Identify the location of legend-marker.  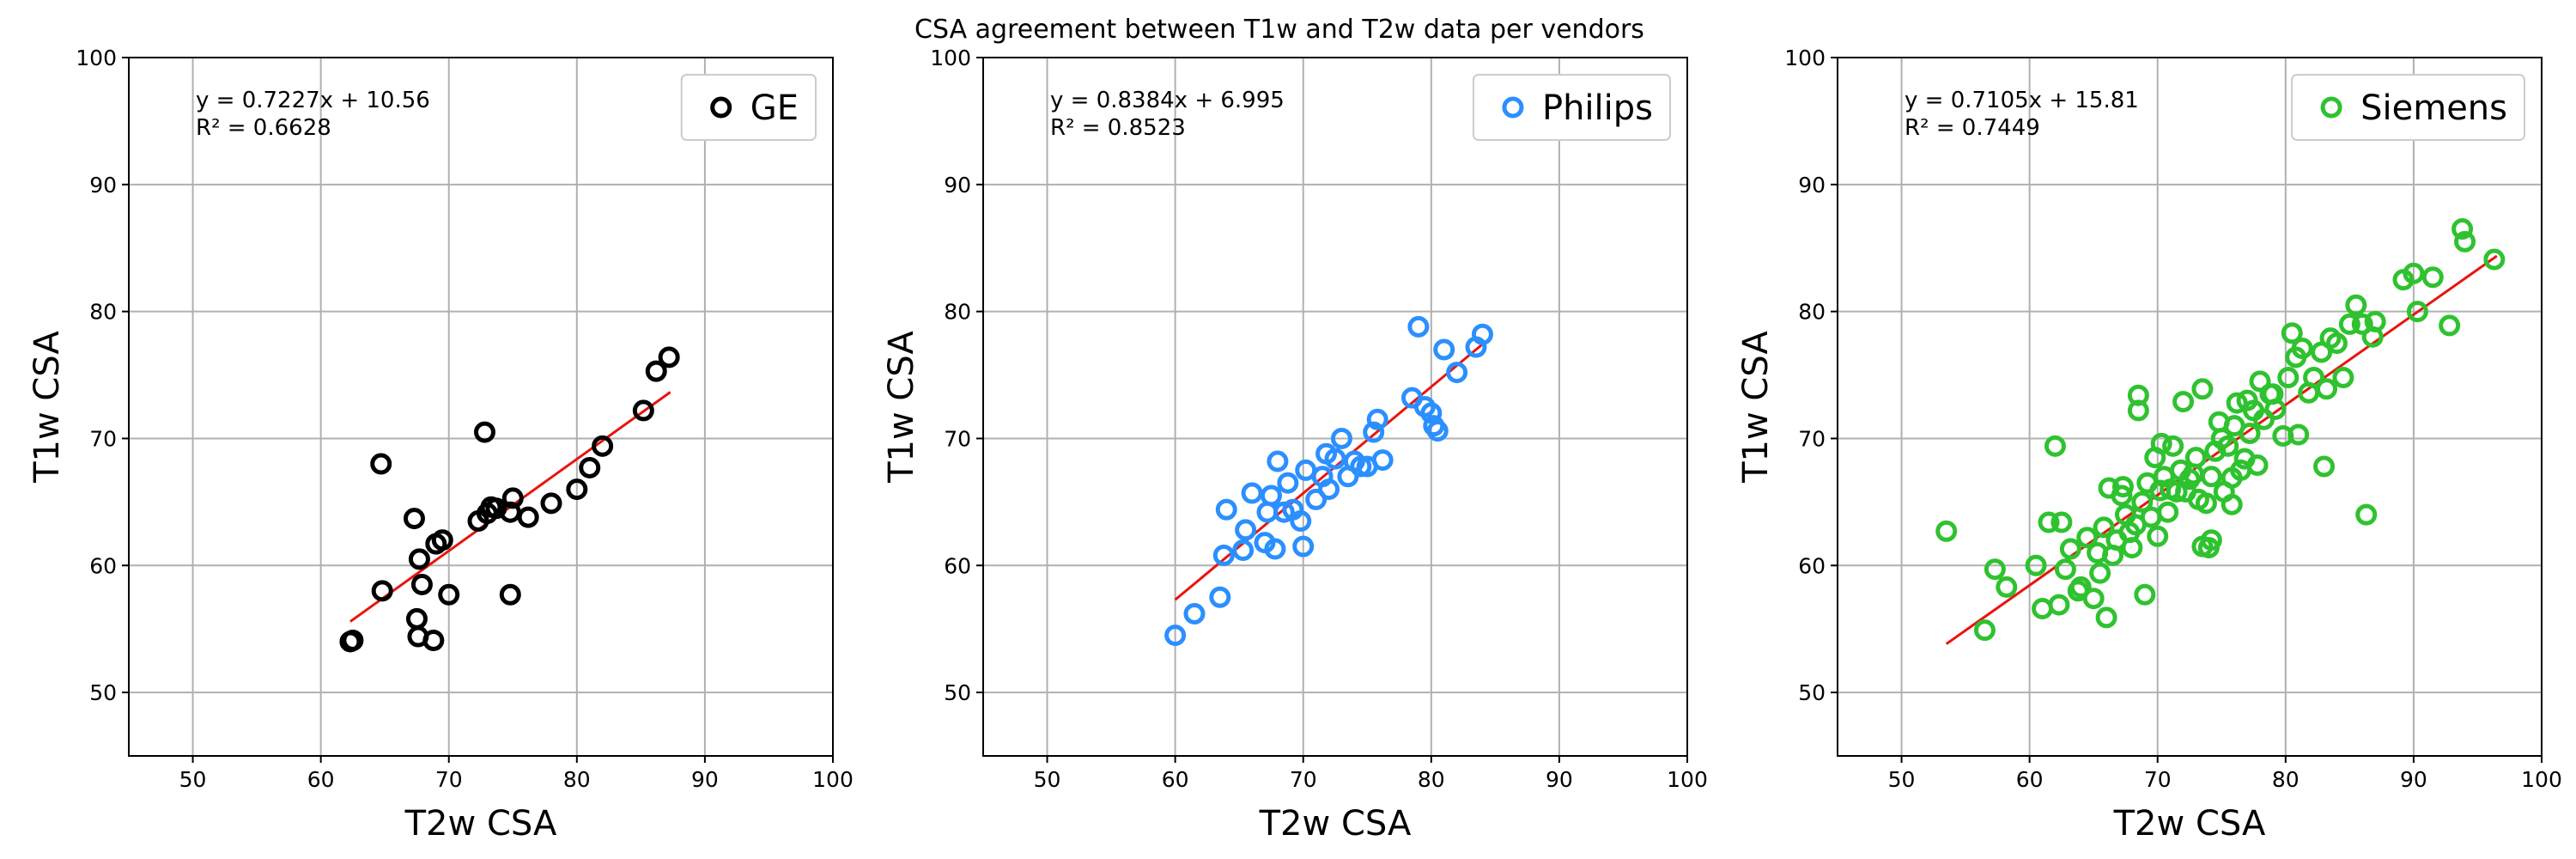
(1513, 107).